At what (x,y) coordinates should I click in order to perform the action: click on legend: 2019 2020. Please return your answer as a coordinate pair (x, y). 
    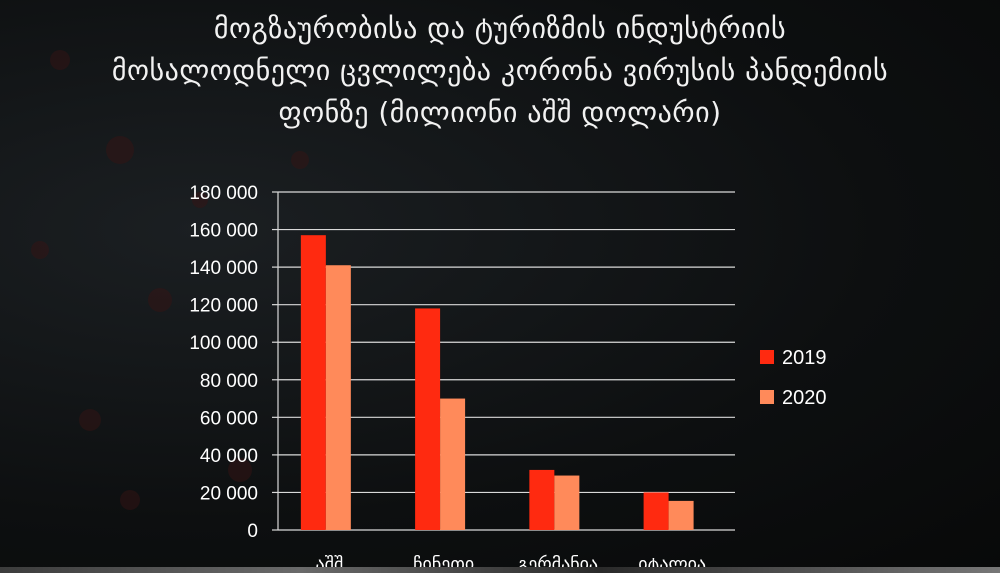
    Looking at the image, I should click on (793, 378).